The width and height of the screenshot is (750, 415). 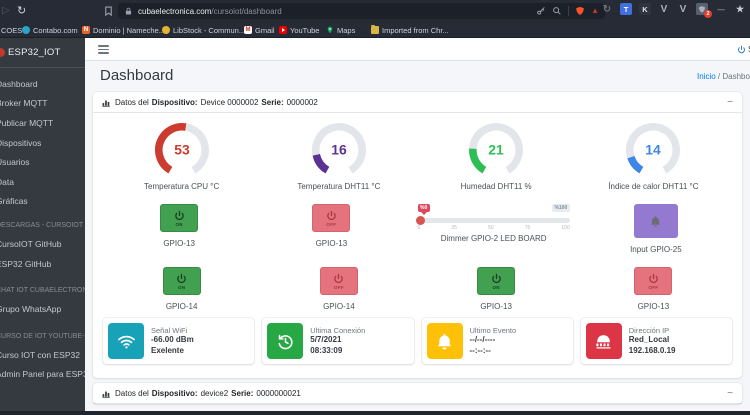 What do you see at coordinates (40, 354) in the screenshot?
I see `sidebar-item-curso-iot-esp32: Curso IOT con ESP32` at bounding box center [40, 354].